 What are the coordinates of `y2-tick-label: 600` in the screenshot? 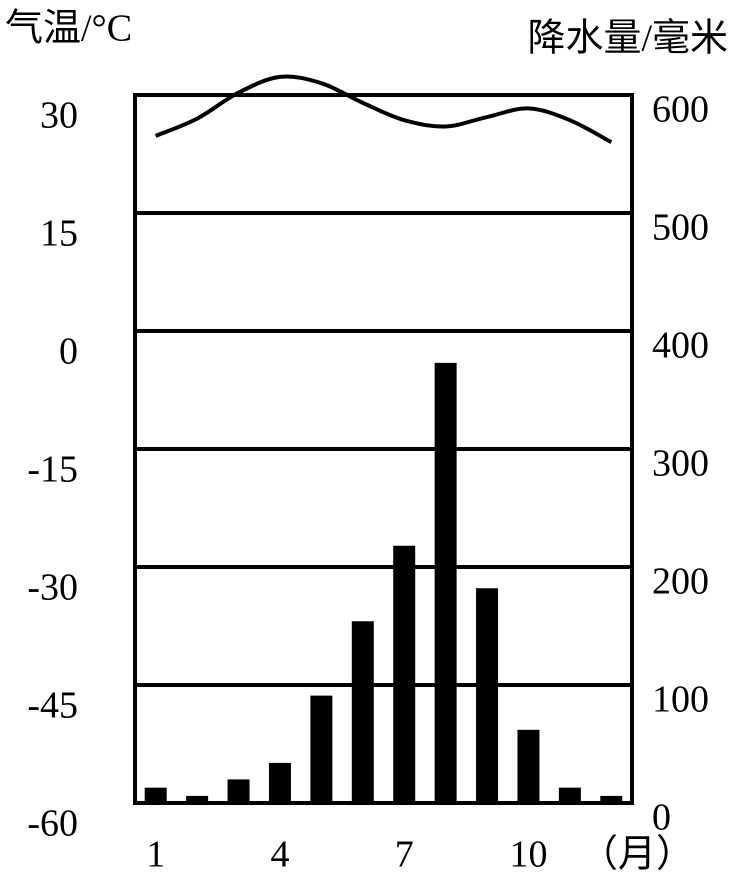 It's located at (680, 110).